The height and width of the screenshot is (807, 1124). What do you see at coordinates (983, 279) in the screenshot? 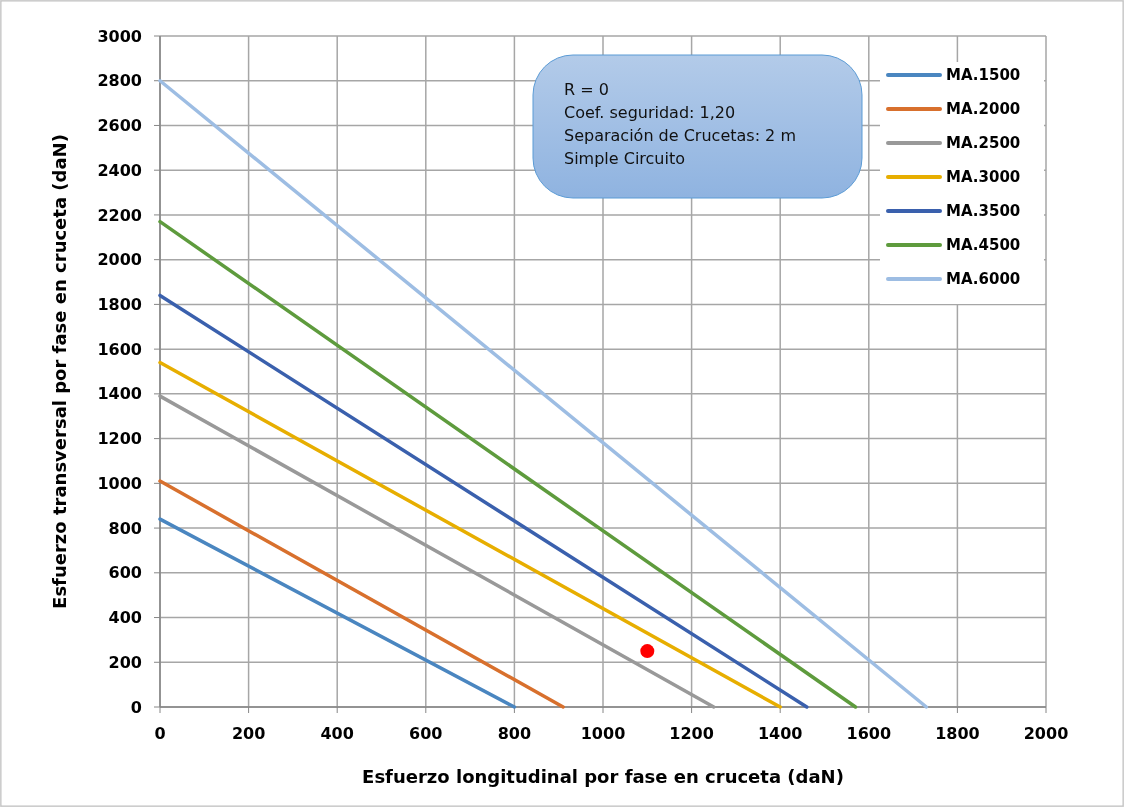
I see `legend-label: MA.6000` at bounding box center [983, 279].